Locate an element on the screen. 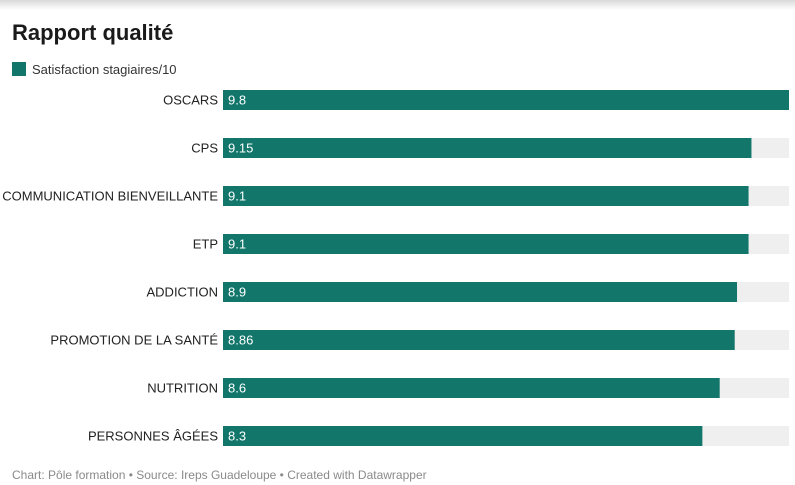 The width and height of the screenshot is (795, 485). category-label: OSCARS is located at coordinates (190, 100).